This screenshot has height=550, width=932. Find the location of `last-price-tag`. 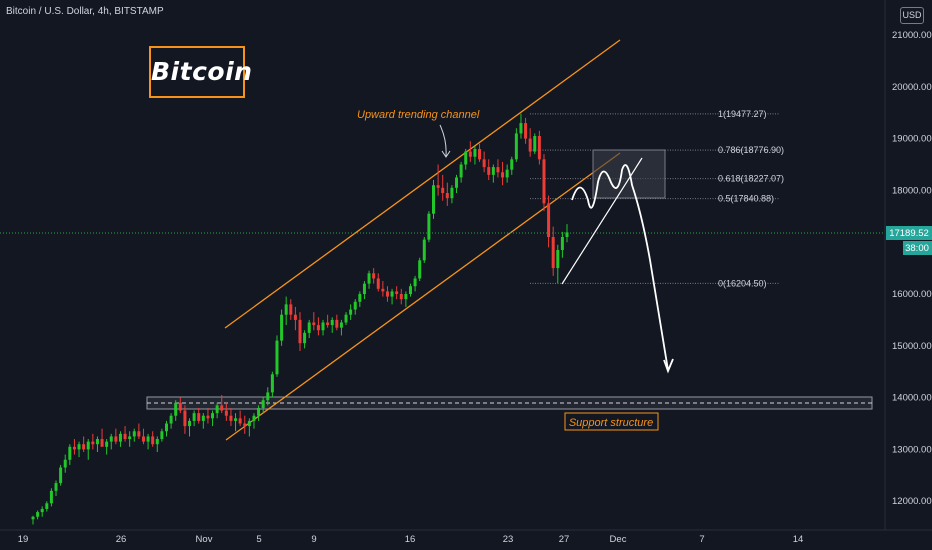

last-price-tag is located at coordinates (909, 233).